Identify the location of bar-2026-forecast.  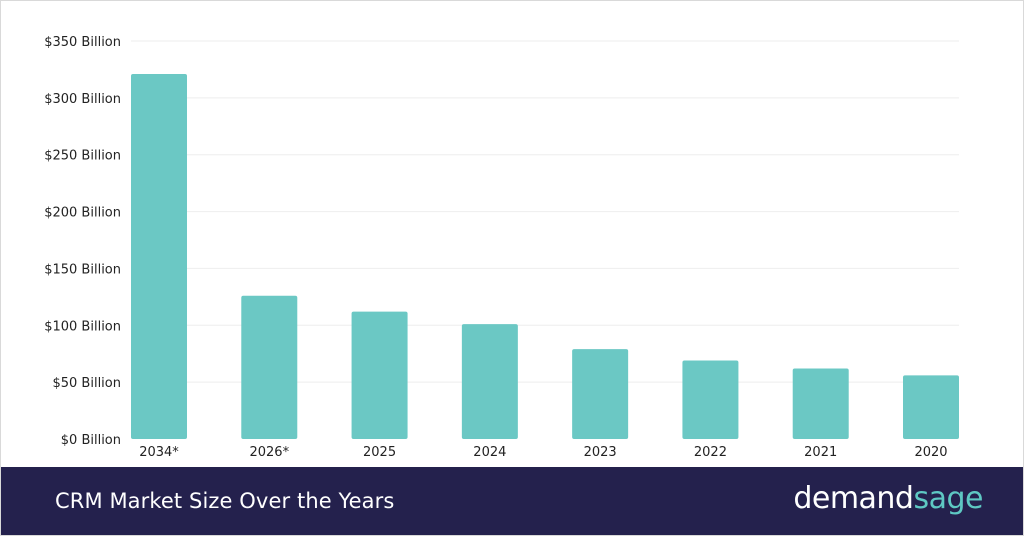
(269, 367).